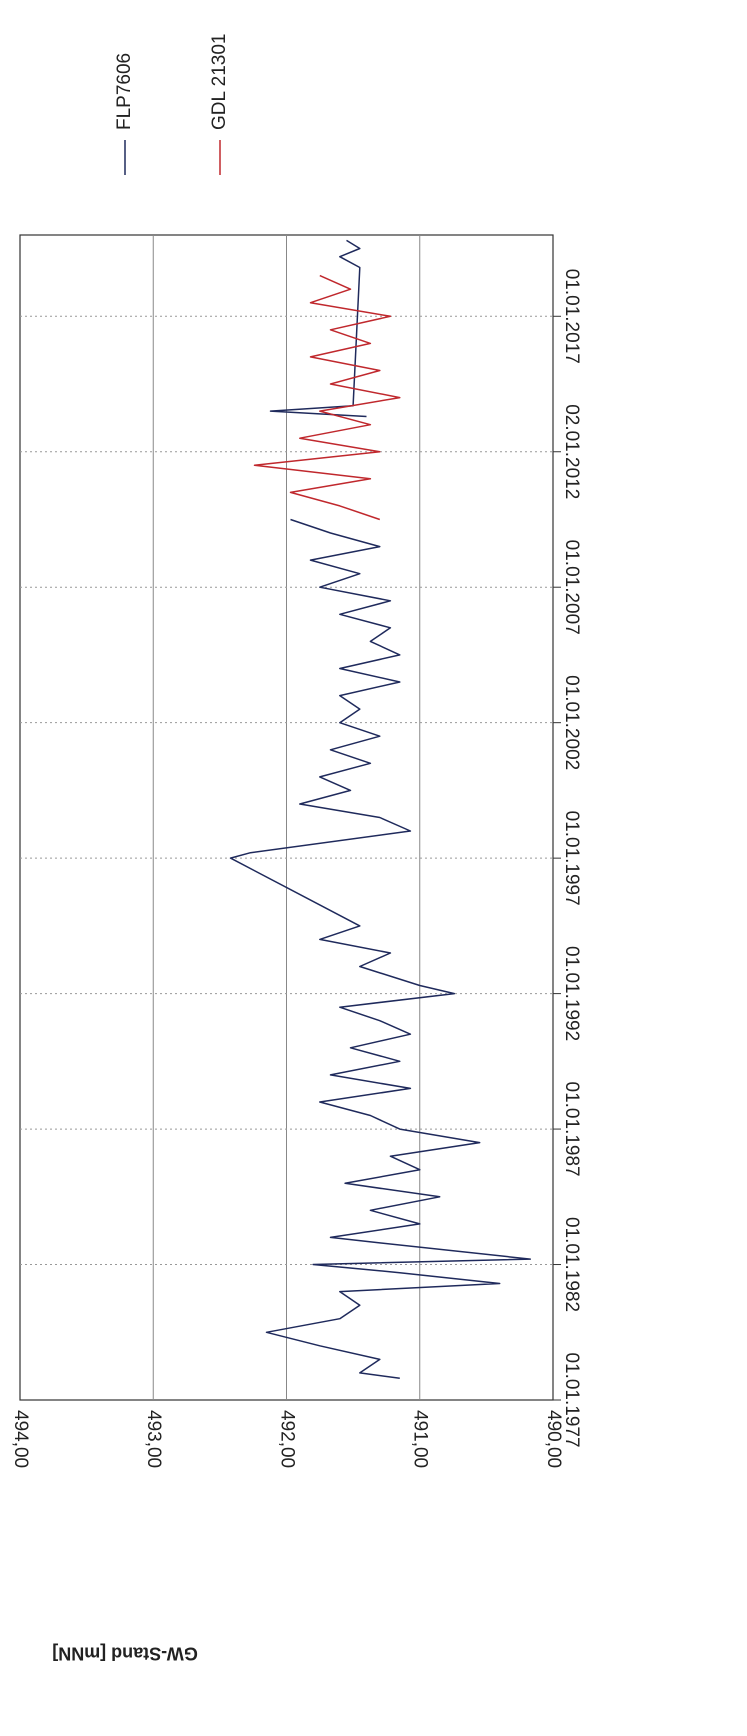  I want to click on x-tick-label: 01.01.1992, so click(571, 993).